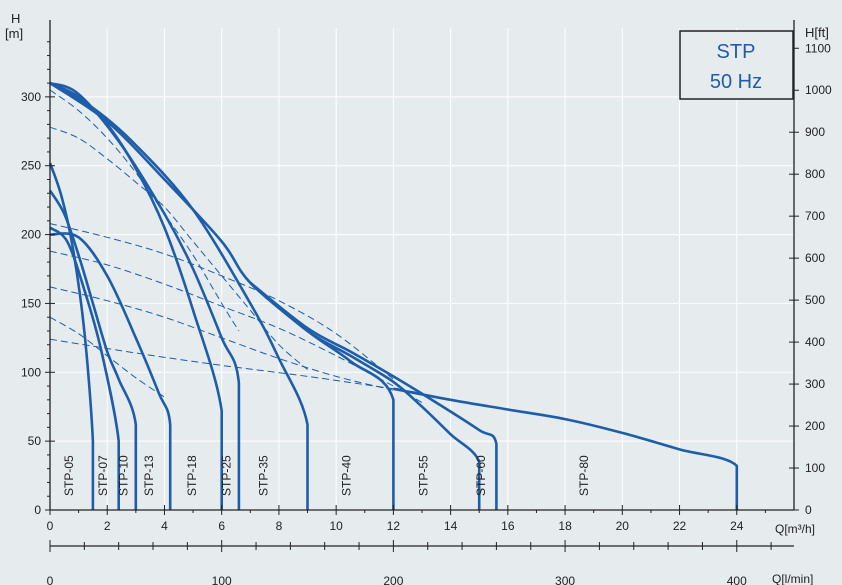 Image resolution: width=842 pixels, height=585 pixels. Describe the element at coordinates (815, 384) in the screenshot. I see `y-right-tick-label: 300` at that location.